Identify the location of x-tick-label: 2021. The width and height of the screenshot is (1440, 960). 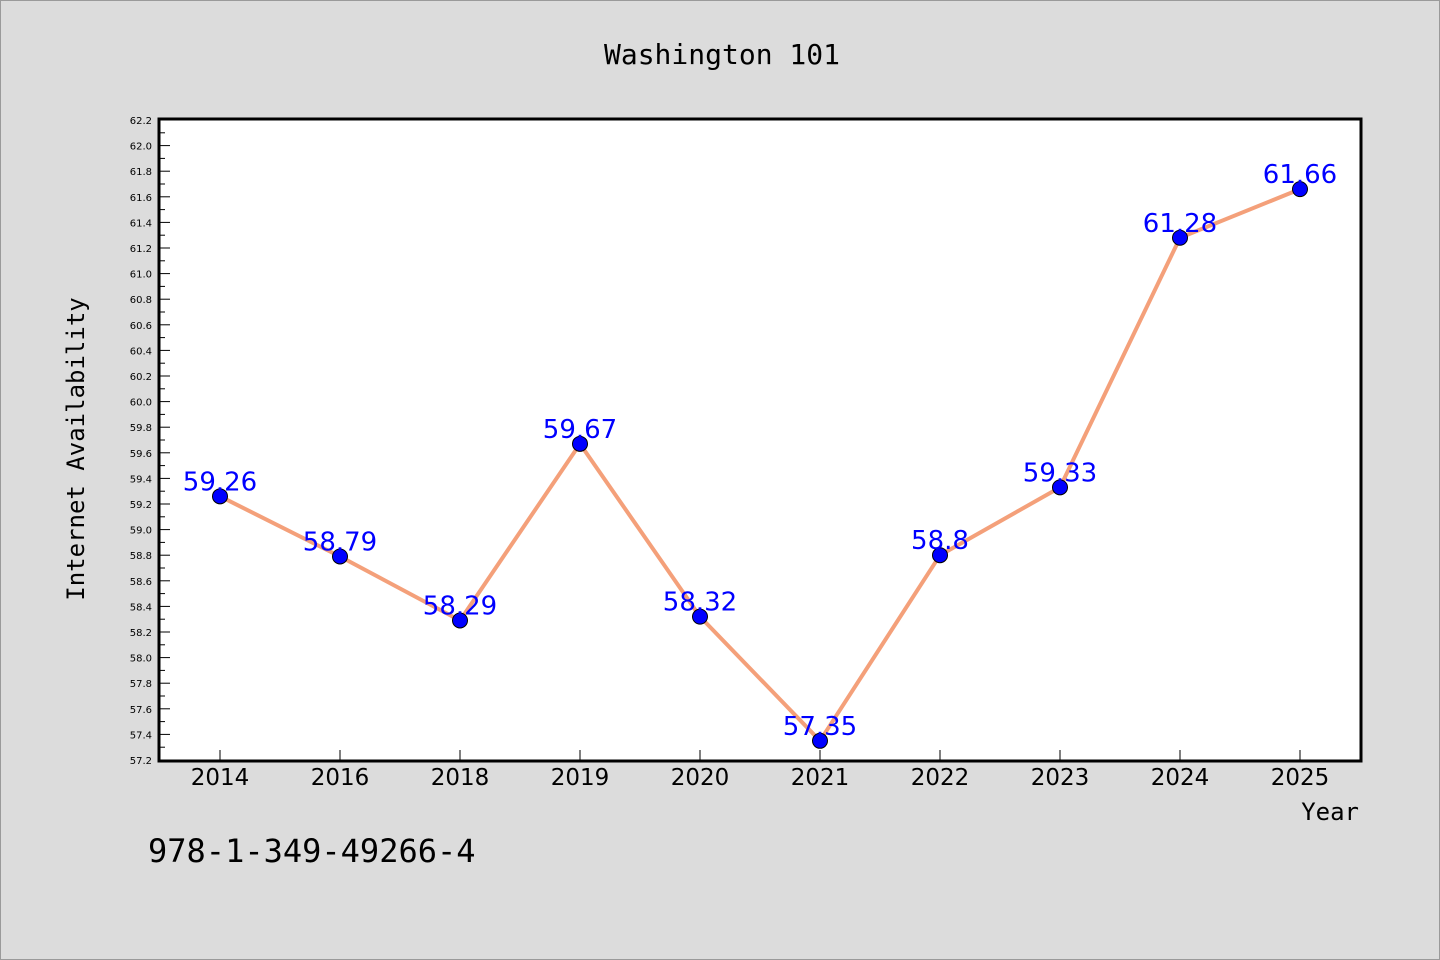
(820, 778).